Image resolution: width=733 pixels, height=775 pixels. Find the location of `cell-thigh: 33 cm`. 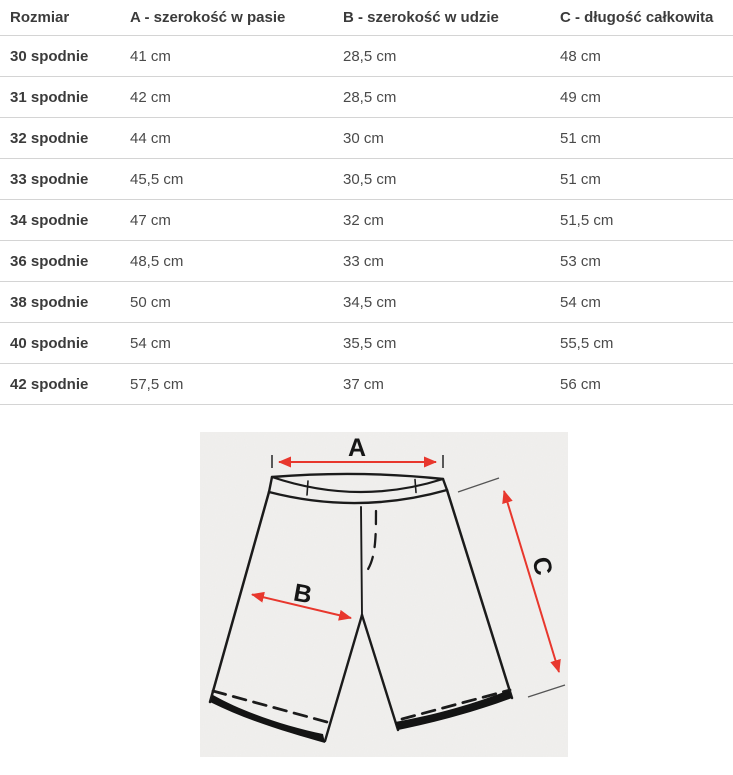

cell-thigh: 33 cm is located at coordinates (441, 261).